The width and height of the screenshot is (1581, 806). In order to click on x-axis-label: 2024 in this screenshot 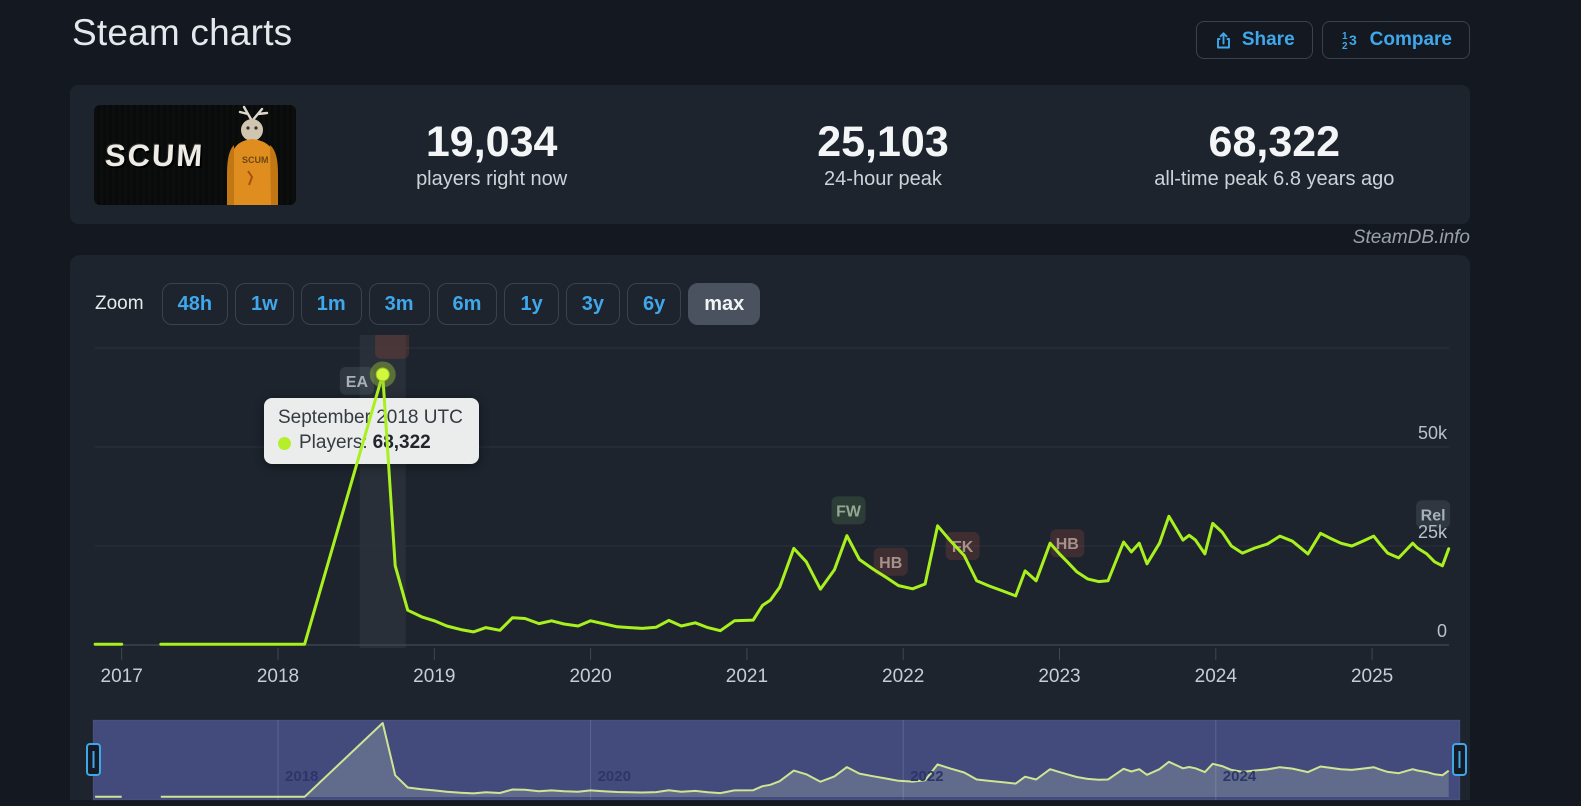, I will do `click(1216, 676)`.